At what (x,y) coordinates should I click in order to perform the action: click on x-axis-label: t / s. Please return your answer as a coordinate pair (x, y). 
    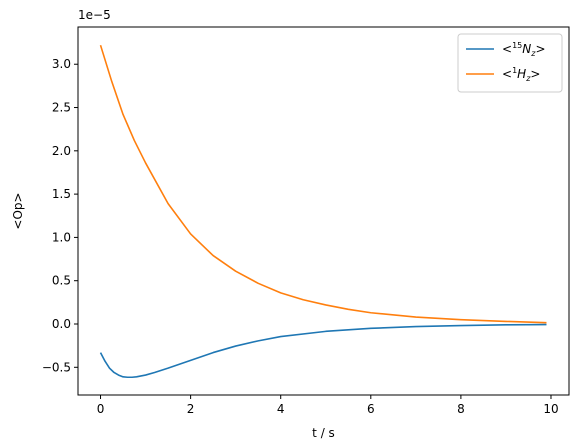
    Looking at the image, I should click on (323, 433).